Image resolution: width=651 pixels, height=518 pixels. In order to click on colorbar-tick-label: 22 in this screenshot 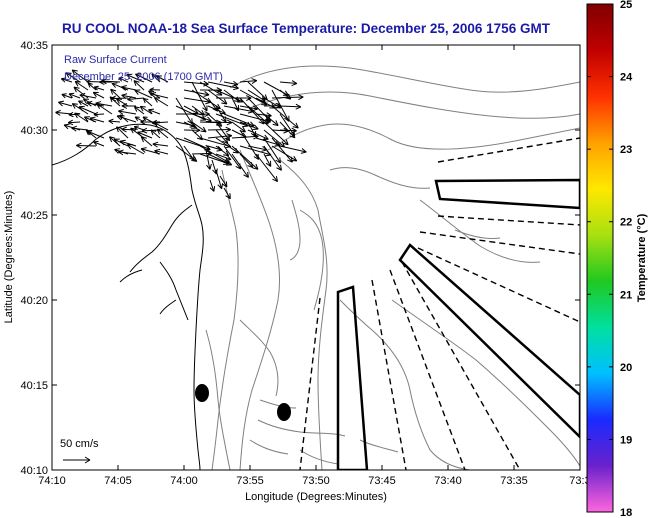, I will do `click(626, 223)`.